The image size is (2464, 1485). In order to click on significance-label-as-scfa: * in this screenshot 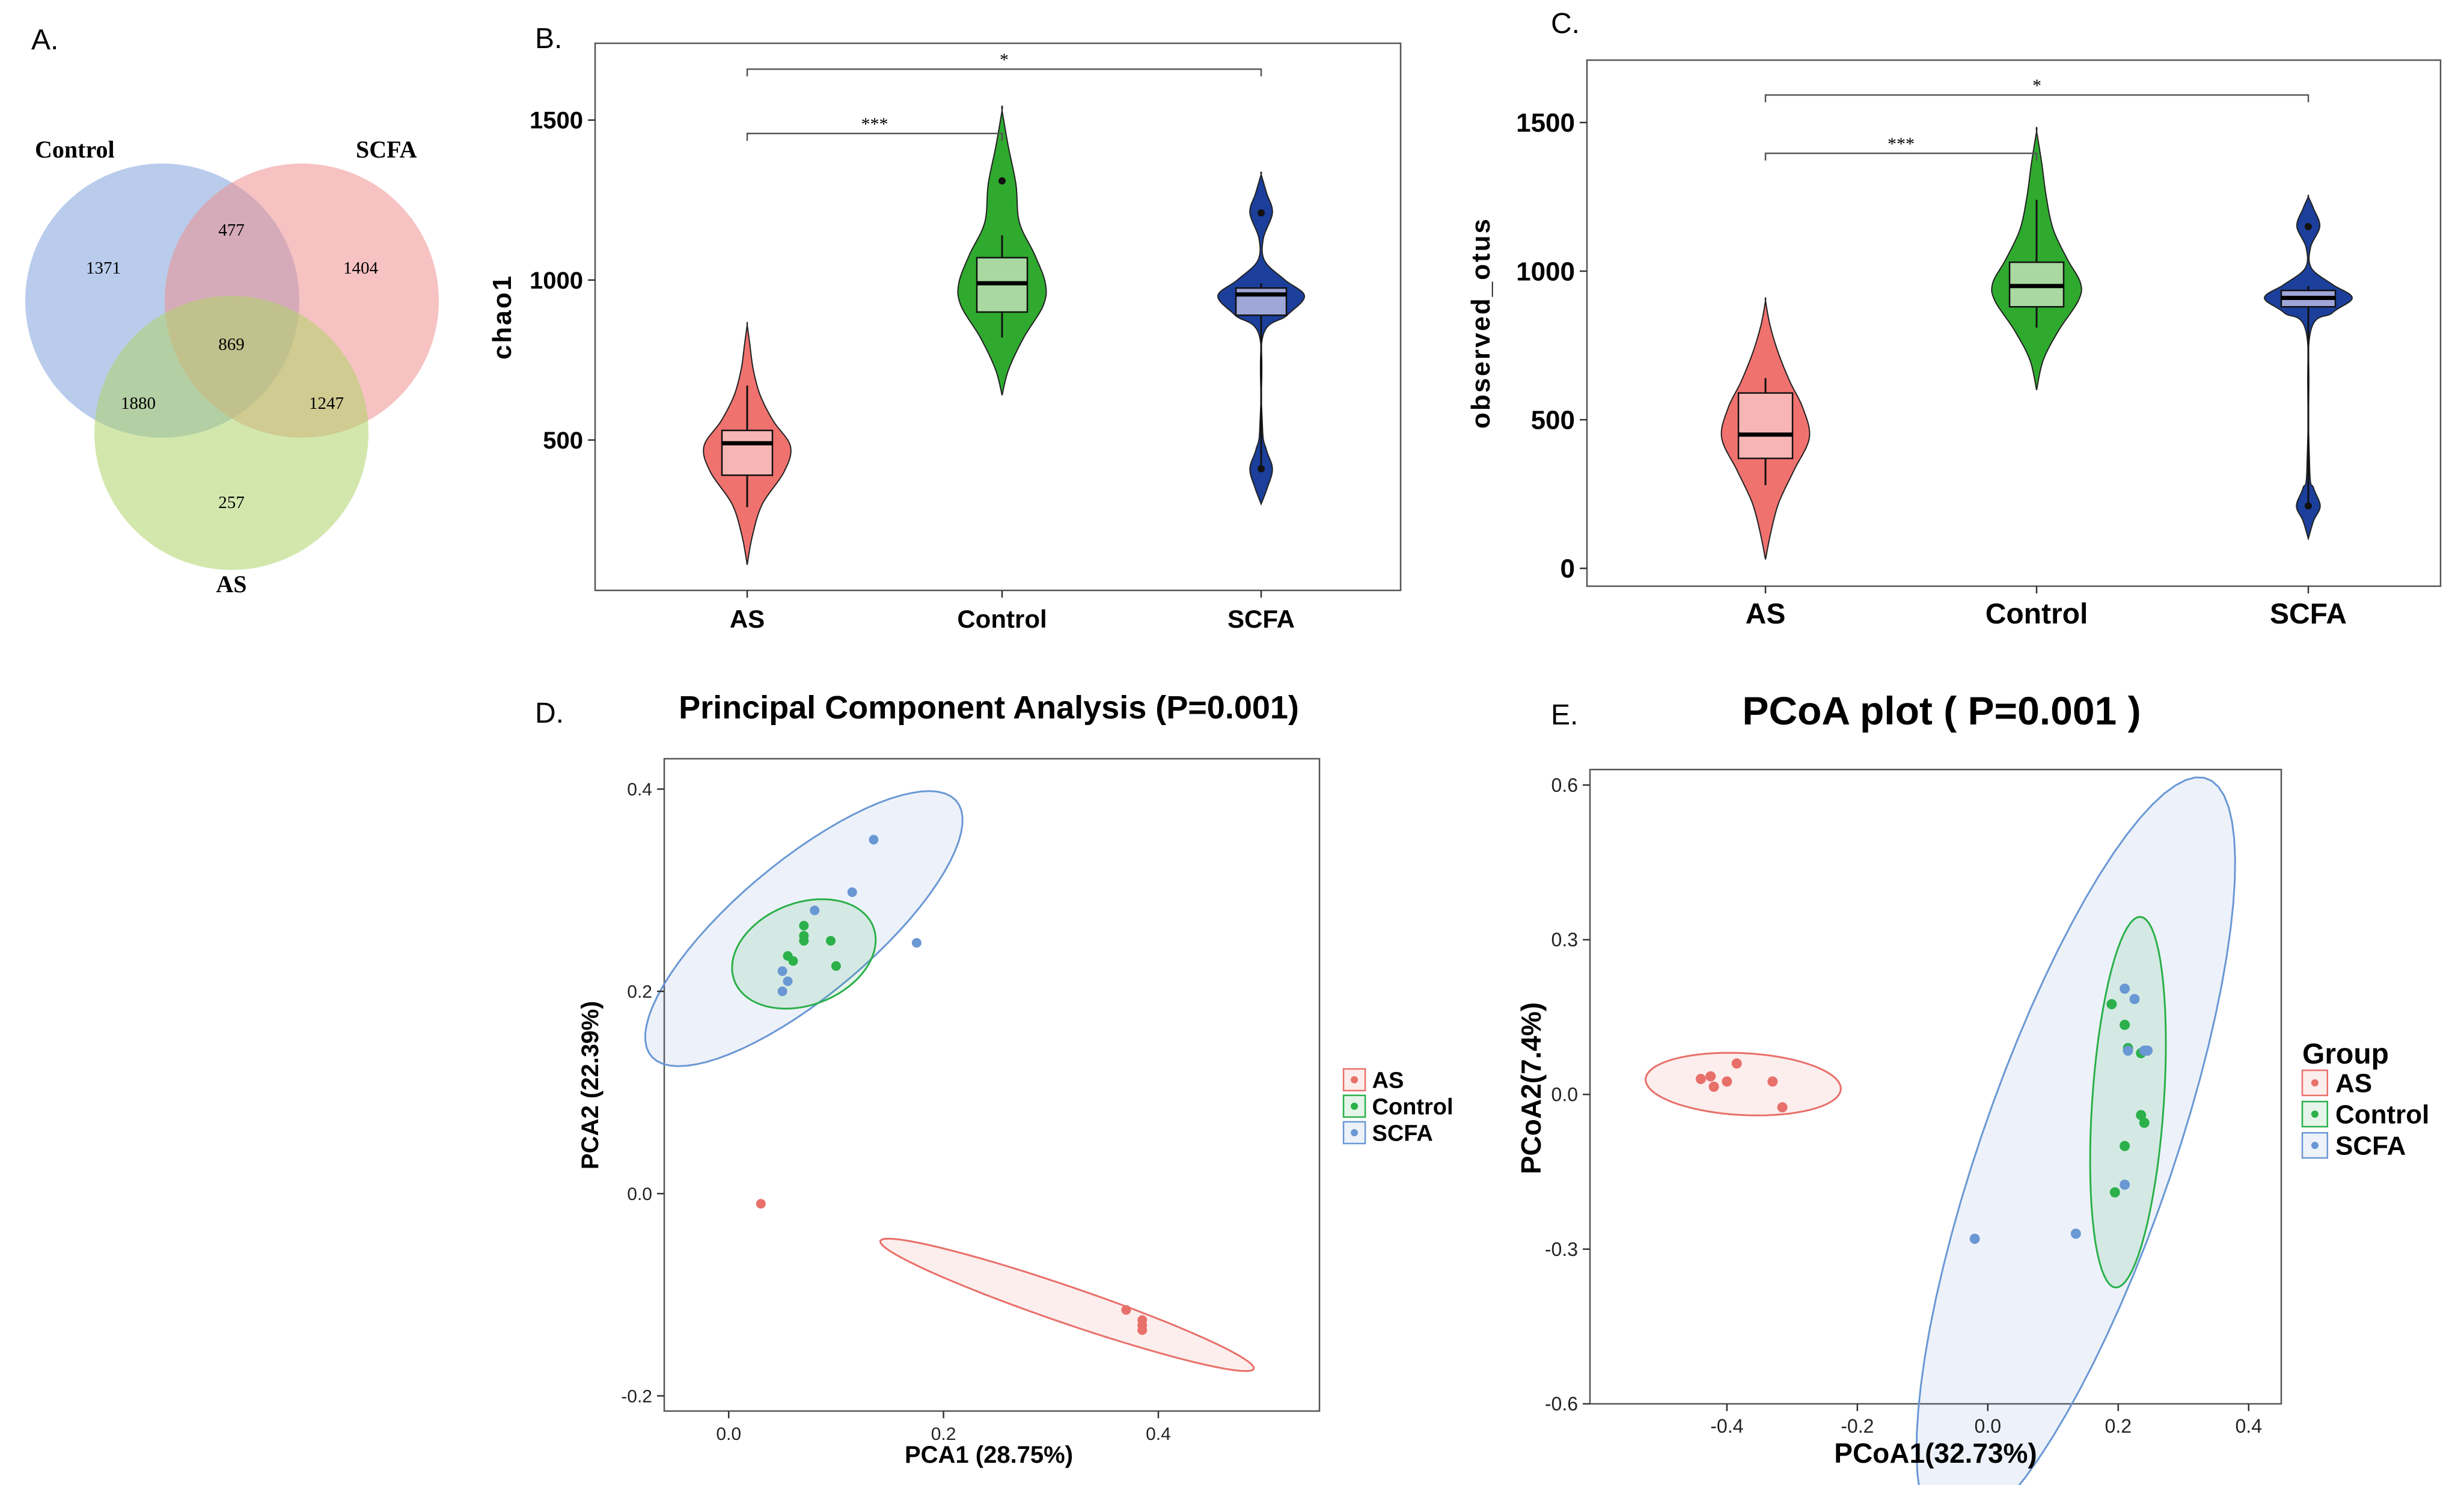, I will do `click(1004, 60)`.